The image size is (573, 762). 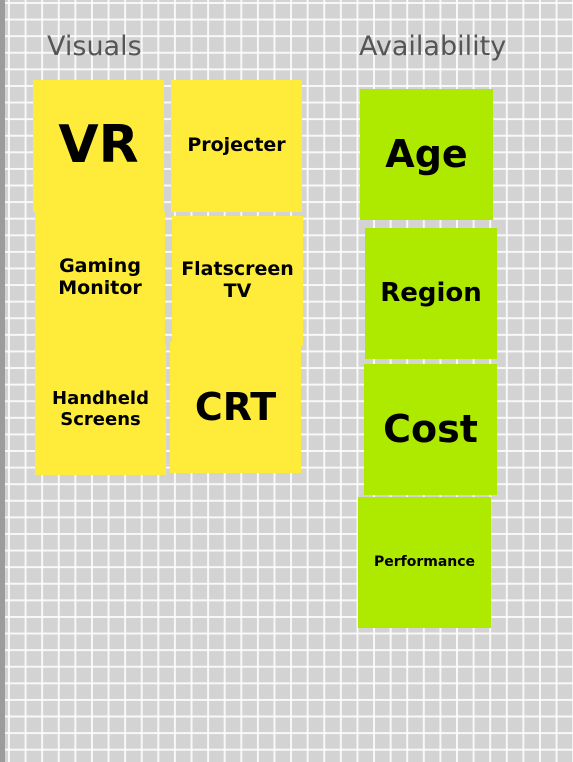 I want to click on note-label: CRT, so click(x=235, y=406).